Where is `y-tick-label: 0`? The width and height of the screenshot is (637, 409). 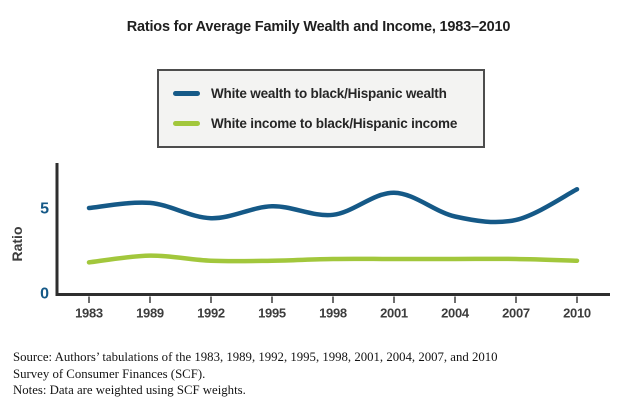 y-tick-label: 0 is located at coordinates (44, 294).